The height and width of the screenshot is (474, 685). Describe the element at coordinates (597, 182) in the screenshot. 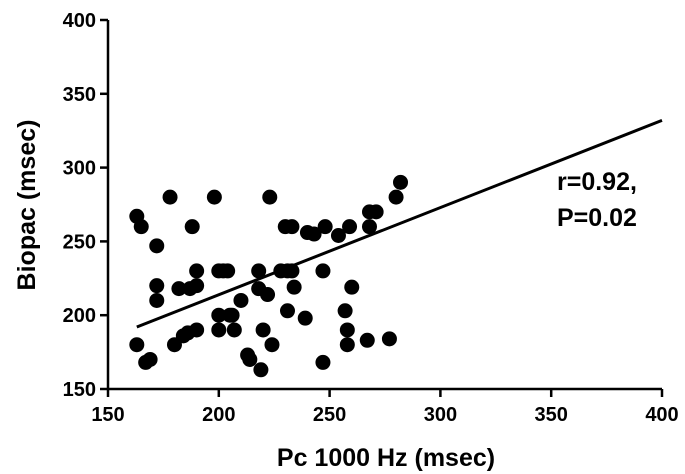

I see `correlation-annotation-r: r=0.92,` at that location.